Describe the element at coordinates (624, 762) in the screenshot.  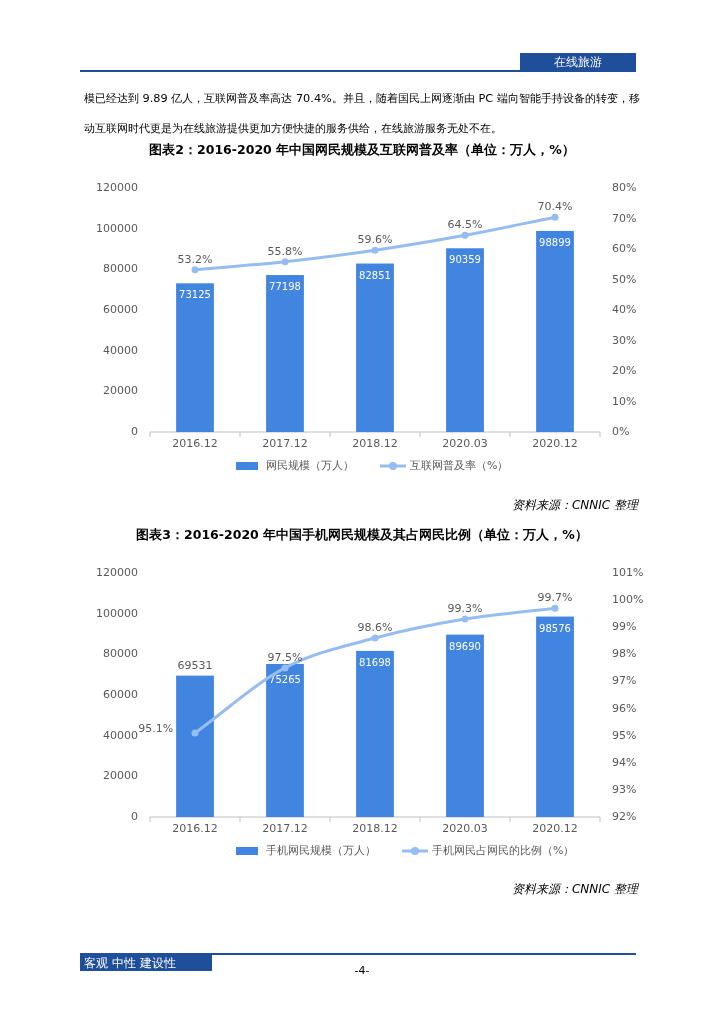
I see `y2-tick-label: 94%` at that location.